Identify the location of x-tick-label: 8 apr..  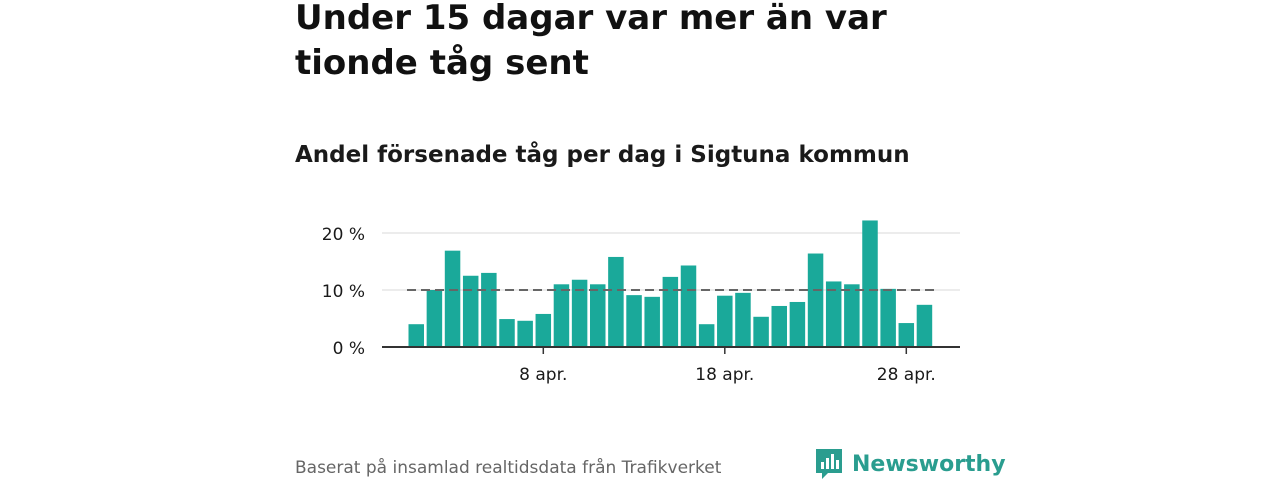
(543, 375).